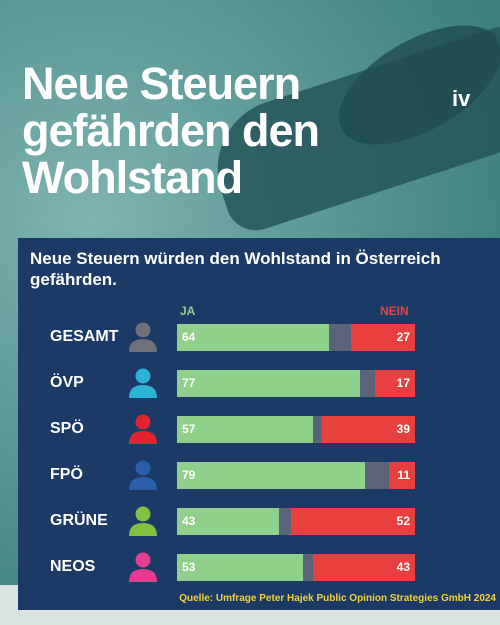 This screenshot has width=500, height=625. I want to click on row-label: GRÜNE, so click(79, 520).